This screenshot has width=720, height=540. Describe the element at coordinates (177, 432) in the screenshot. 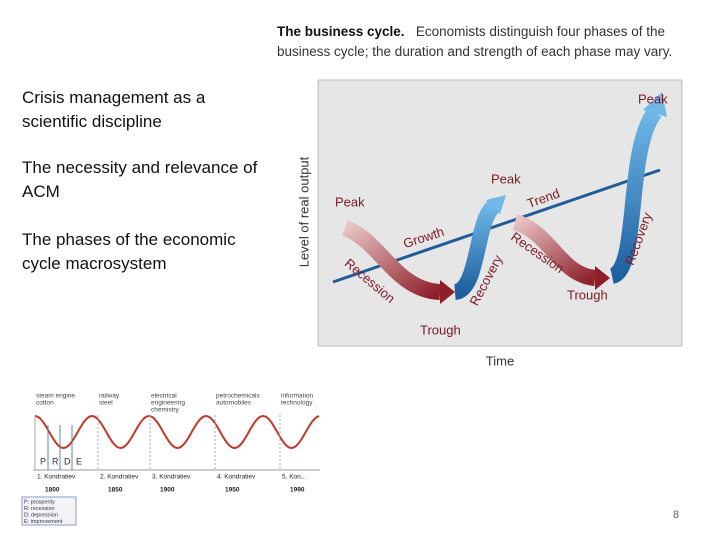

I see `wave` at that location.